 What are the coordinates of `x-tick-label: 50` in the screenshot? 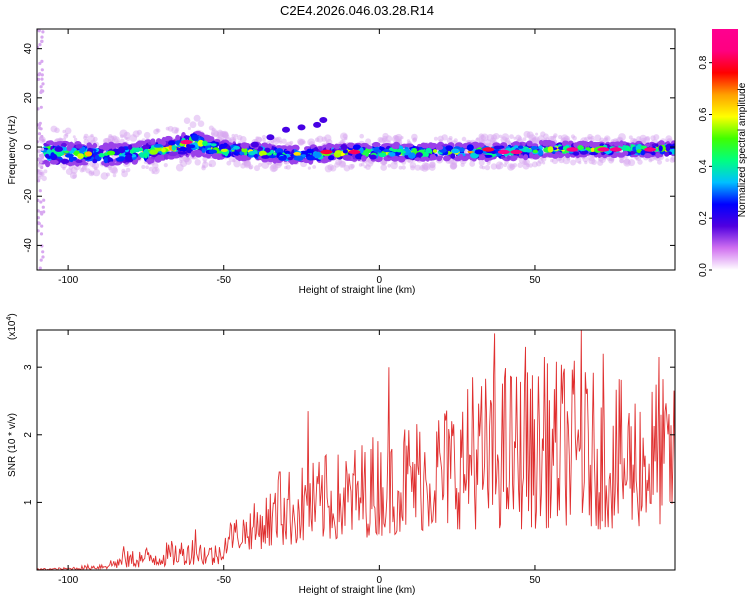 It's located at (535, 580).